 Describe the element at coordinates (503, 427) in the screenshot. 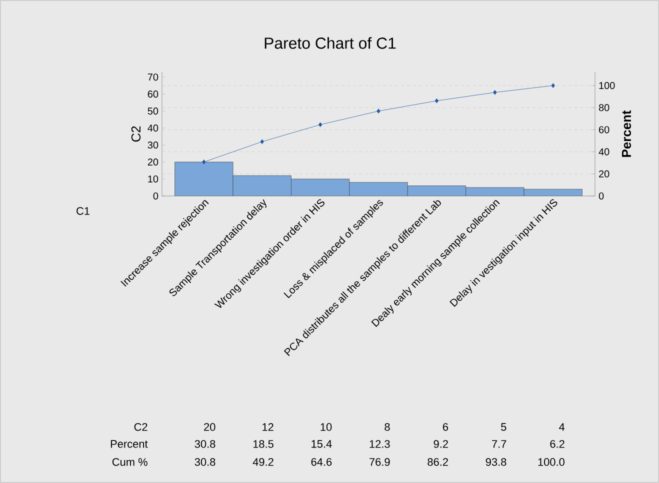

I see `data-label: 5` at that location.